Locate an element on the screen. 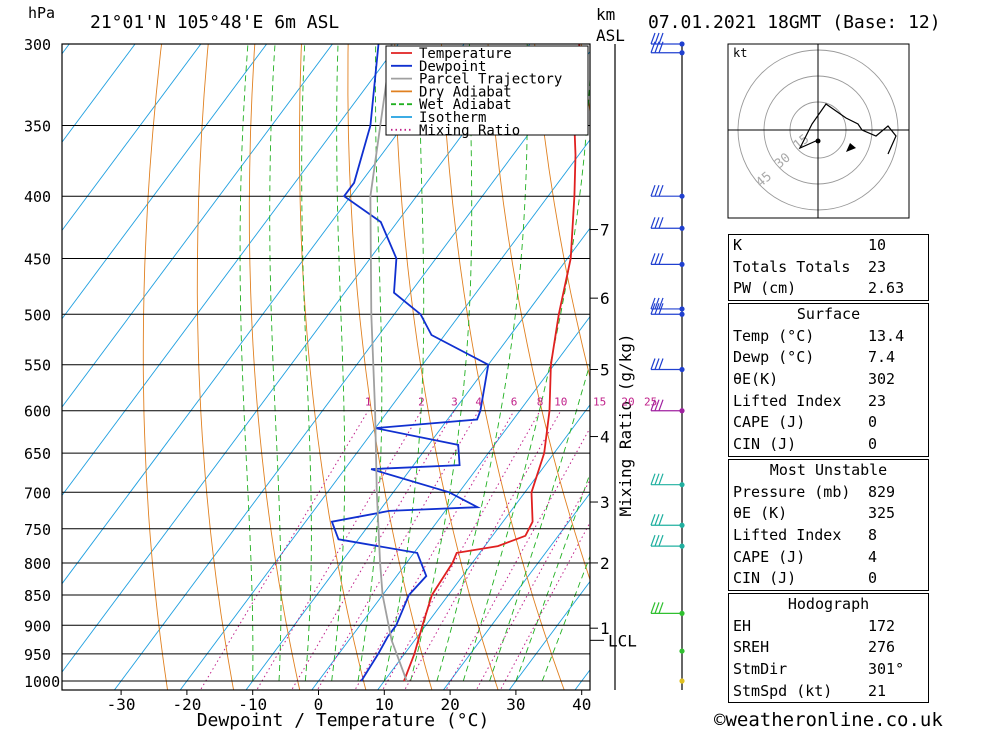 The width and height of the screenshot is (1000, 733). series-dewpoint-line is located at coordinates (410, 363).